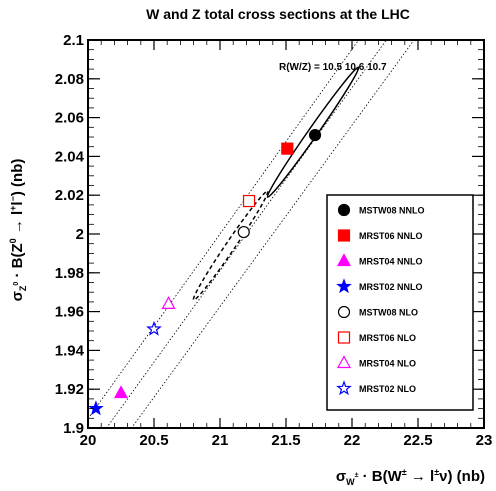 This screenshot has height=491, width=496. Describe the element at coordinates (387, 338) in the screenshot. I see `legend-label-mrst06-nlo: MRST06 NLO` at that location.